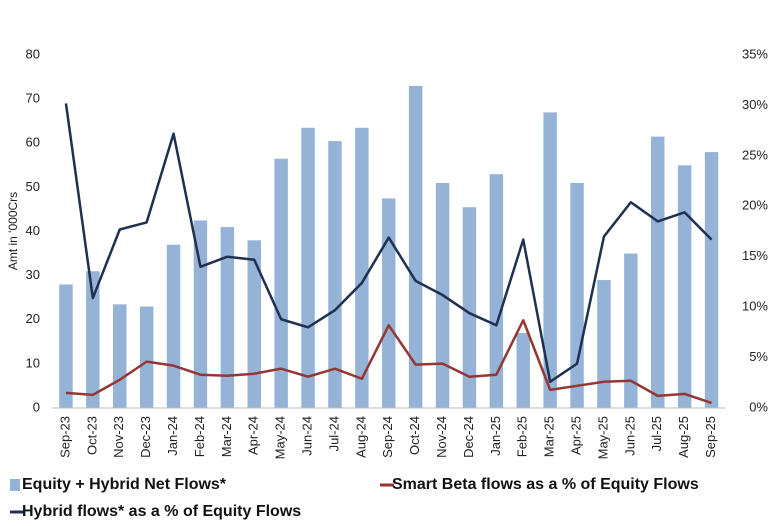  Describe the element at coordinates (33, 362) in the screenshot. I see `y-tick-label: 10` at that location.